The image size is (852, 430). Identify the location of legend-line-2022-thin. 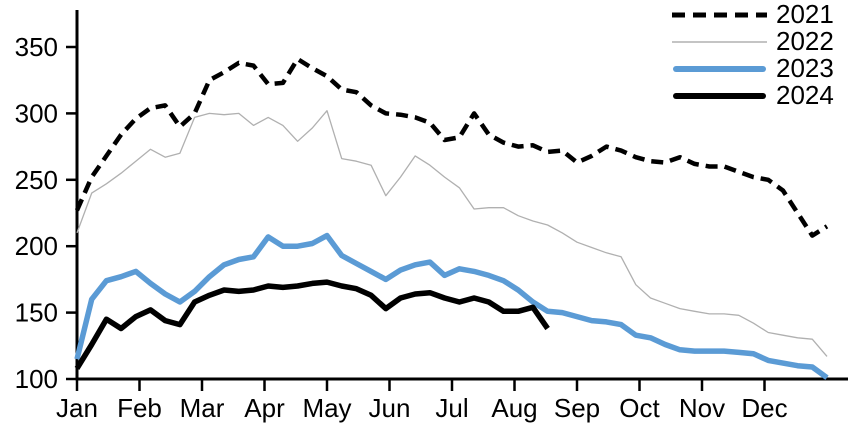
(719, 41).